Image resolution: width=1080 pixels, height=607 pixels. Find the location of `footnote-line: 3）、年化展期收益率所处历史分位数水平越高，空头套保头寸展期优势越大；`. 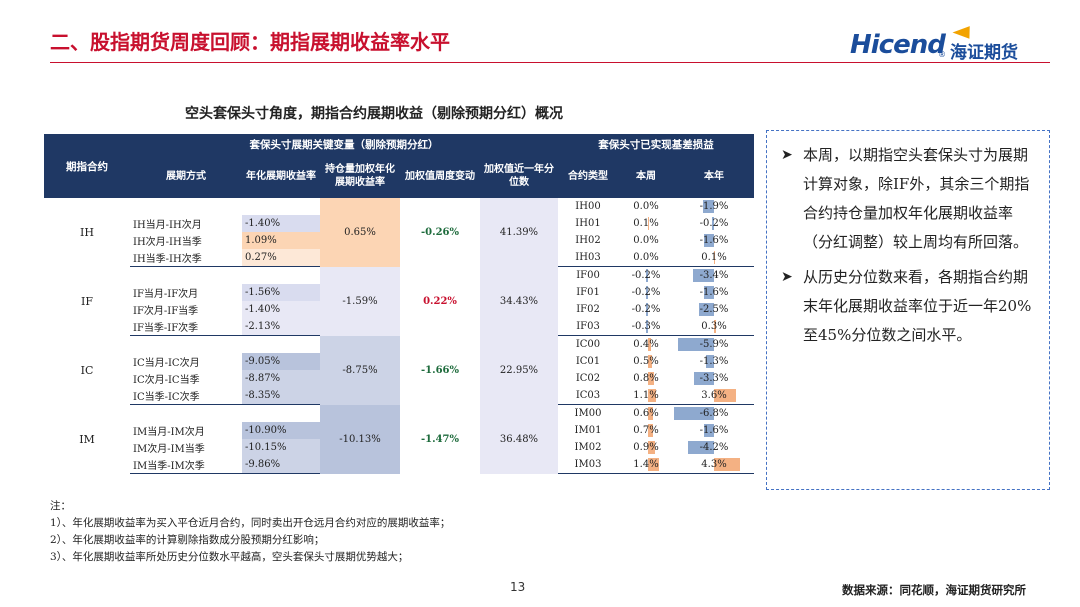

footnote-line: 3）、年化展期收益率所处历史分位数水平越高，空头套保头寸展期优势越大； is located at coordinates (229, 557).